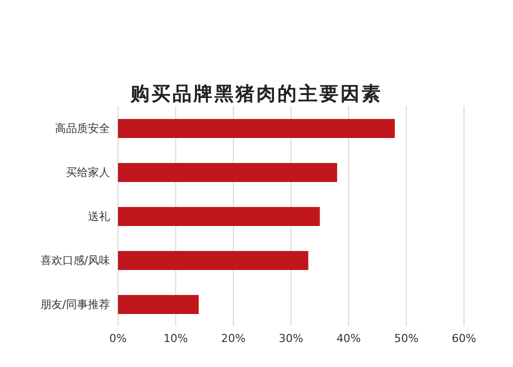 The width and height of the screenshot is (513, 367). I want to click on y-tick-label: 朋友/同事推荐, so click(75, 304).